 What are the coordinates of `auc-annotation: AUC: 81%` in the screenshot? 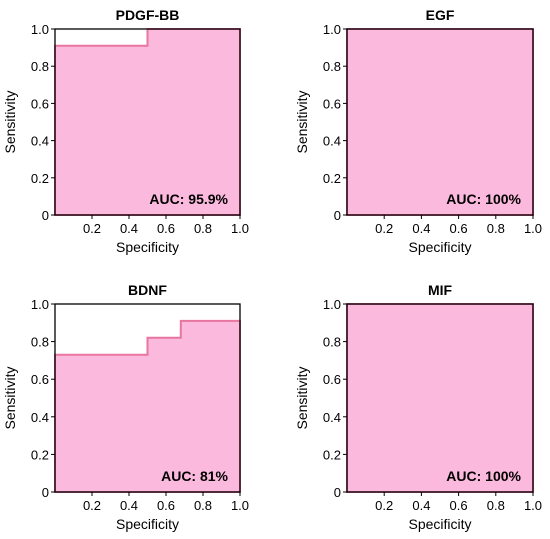 It's located at (194, 476).